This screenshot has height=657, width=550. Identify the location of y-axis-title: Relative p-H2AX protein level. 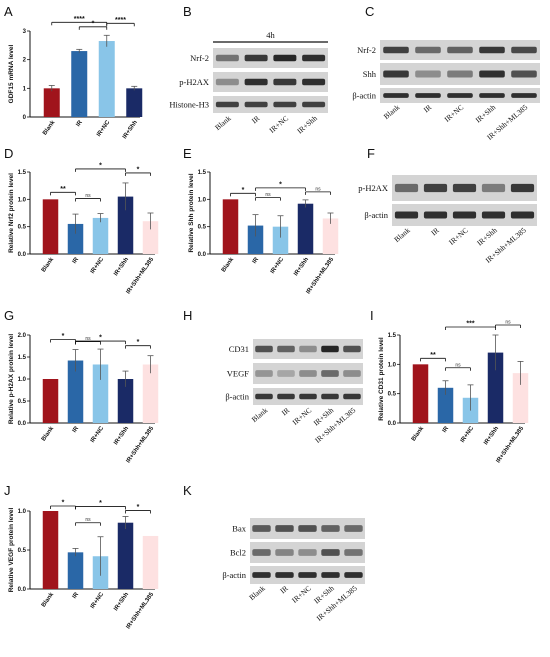
(11, 379).